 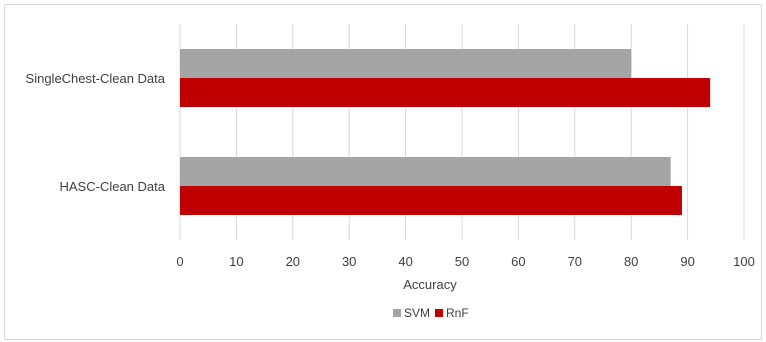 I want to click on category-labels: SingleChest-Clean Data HASC-Clean Data, so click(x=96, y=132).